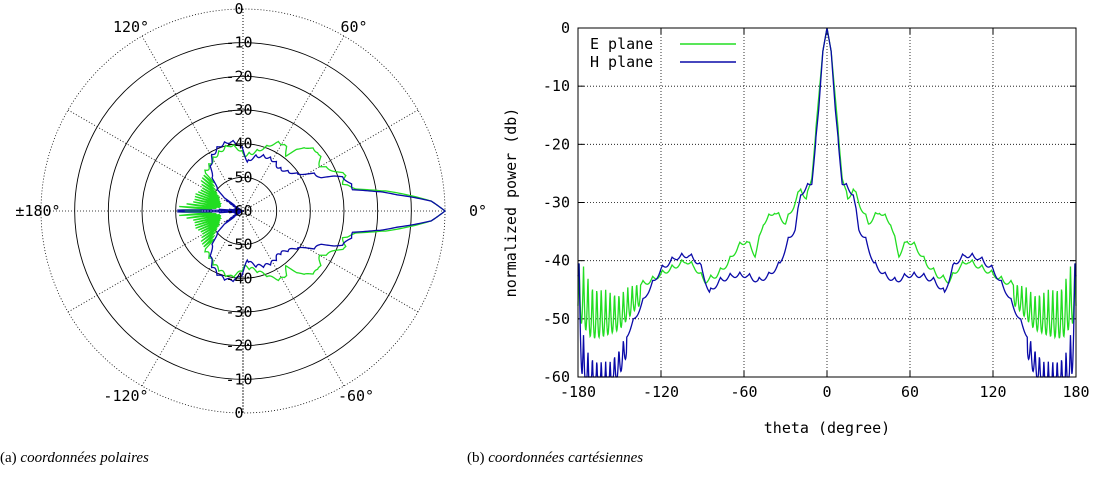  What do you see at coordinates (238, 9) in the screenshot?
I see `radial-tick-label-top: 0` at bounding box center [238, 9].